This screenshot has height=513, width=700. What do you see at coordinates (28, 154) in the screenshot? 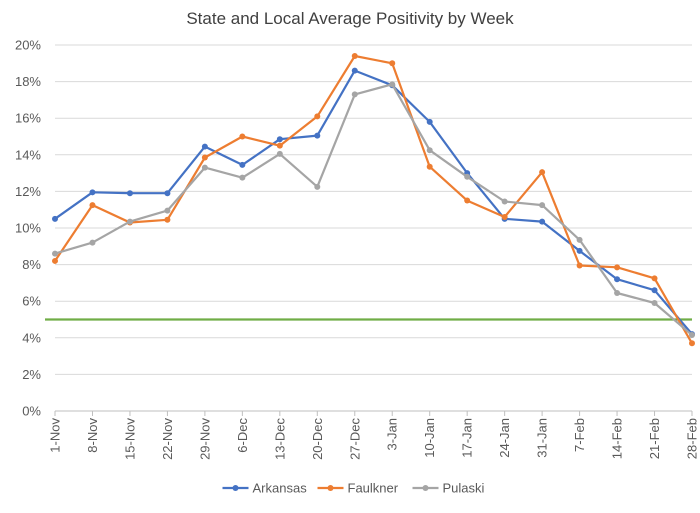
I see `y-tick-label: 14%` at bounding box center [28, 154].